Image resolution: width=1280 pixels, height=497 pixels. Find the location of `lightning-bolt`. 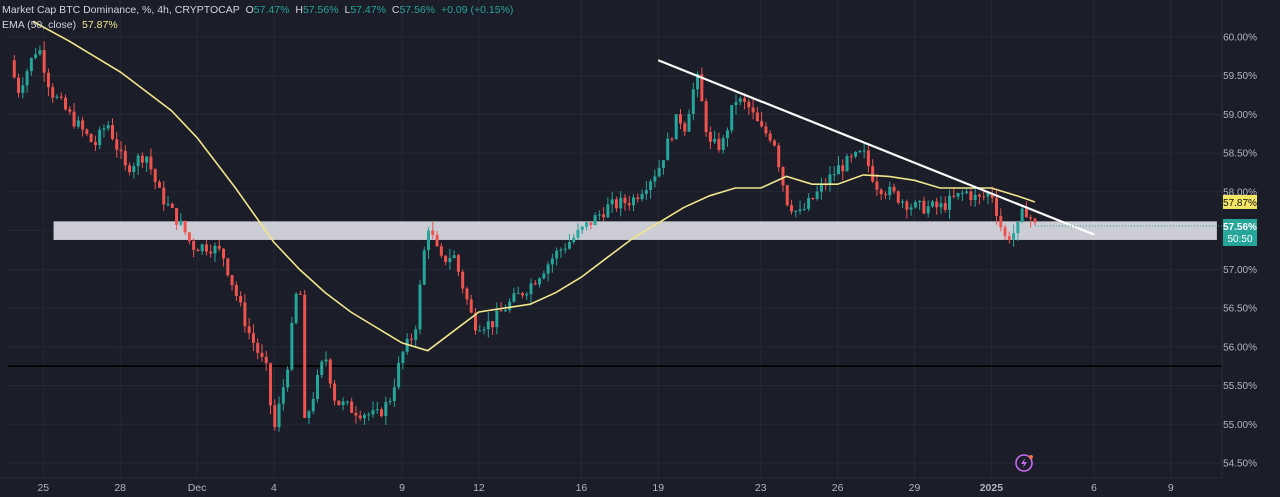

lightning-bolt is located at coordinates (1024, 463).